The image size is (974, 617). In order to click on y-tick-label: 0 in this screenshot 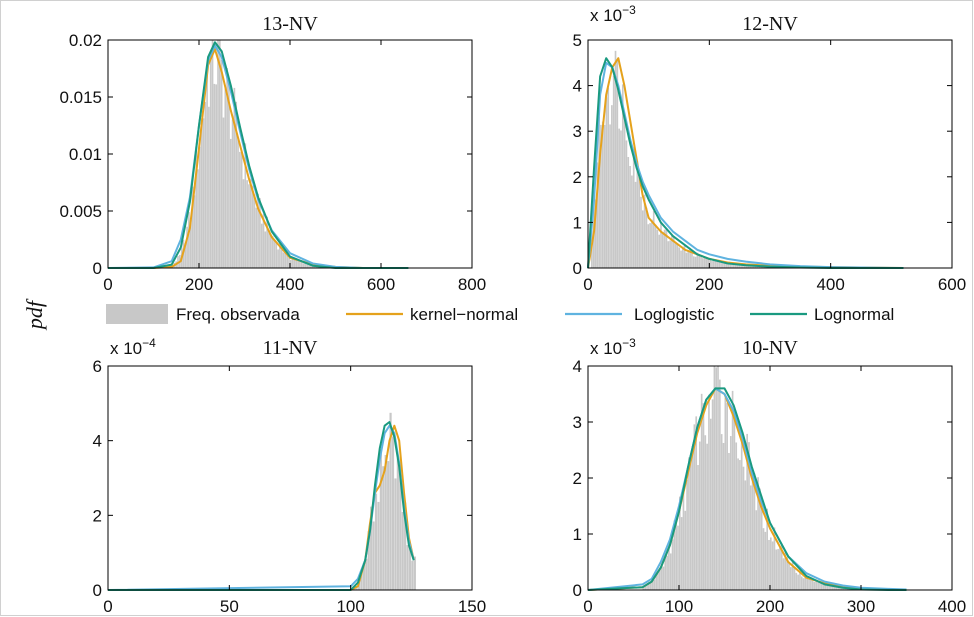, I will do `click(577, 268)`.